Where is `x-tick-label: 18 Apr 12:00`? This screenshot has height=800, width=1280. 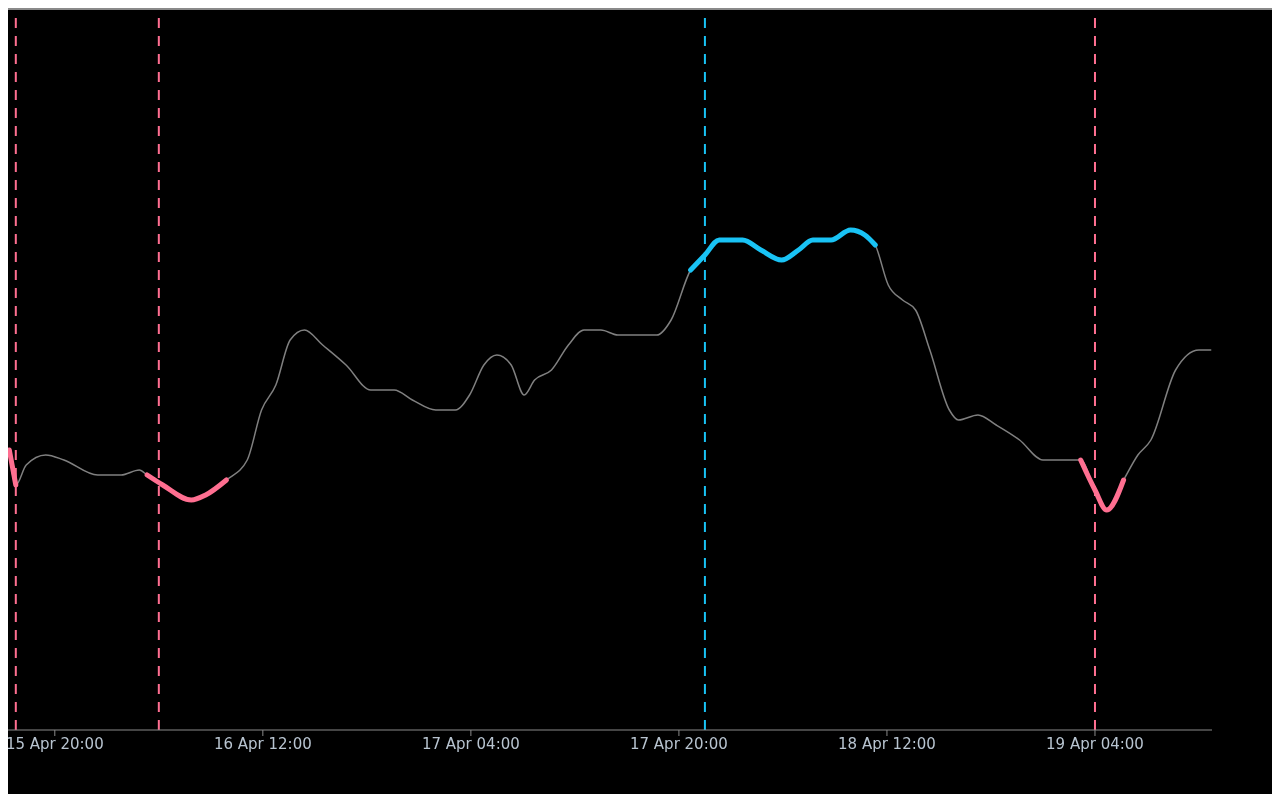 x-tick-label: 18 Apr 12:00 is located at coordinates (887, 743).